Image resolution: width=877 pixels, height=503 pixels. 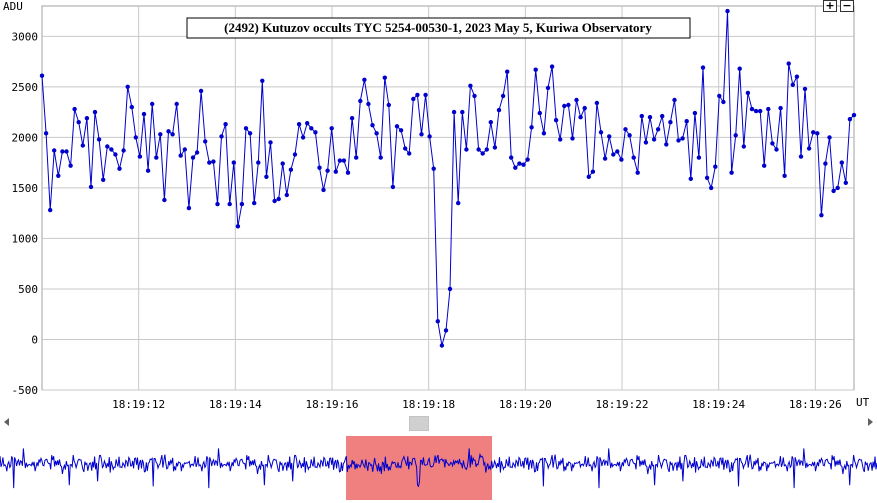 What do you see at coordinates (25, 87) in the screenshot?
I see `y-tick-label: 2500` at bounding box center [25, 87].